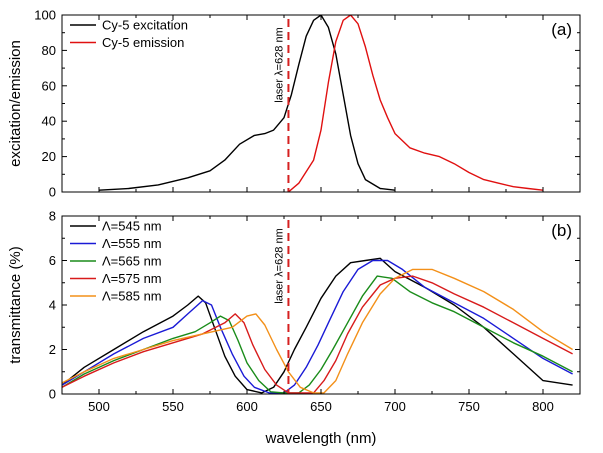  Describe the element at coordinates (15, 305) in the screenshot. I see `y-axis-title: transmittance (%)` at that location.